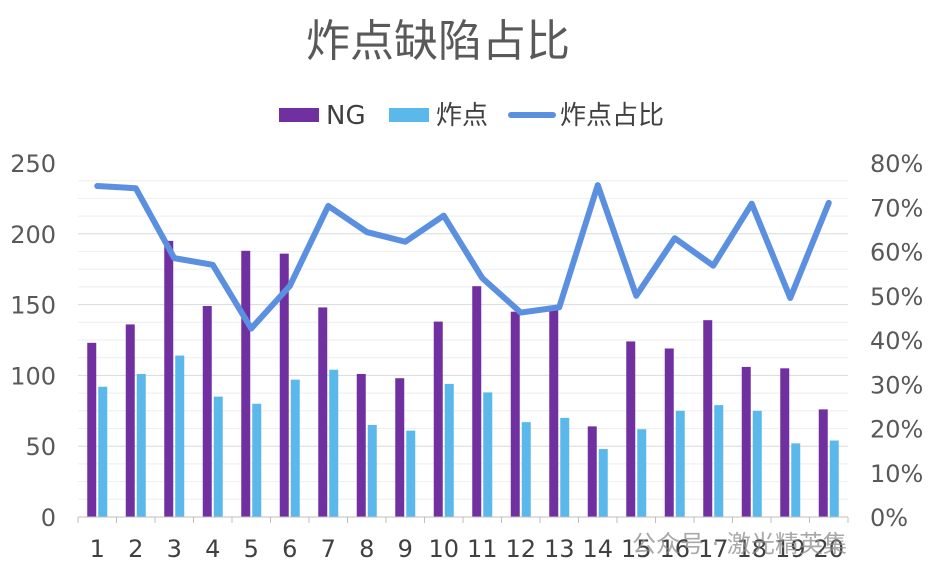 The height and width of the screenshot is (580, 930). I want to click on y-right-tick-label: 40%, so click(896, 341).